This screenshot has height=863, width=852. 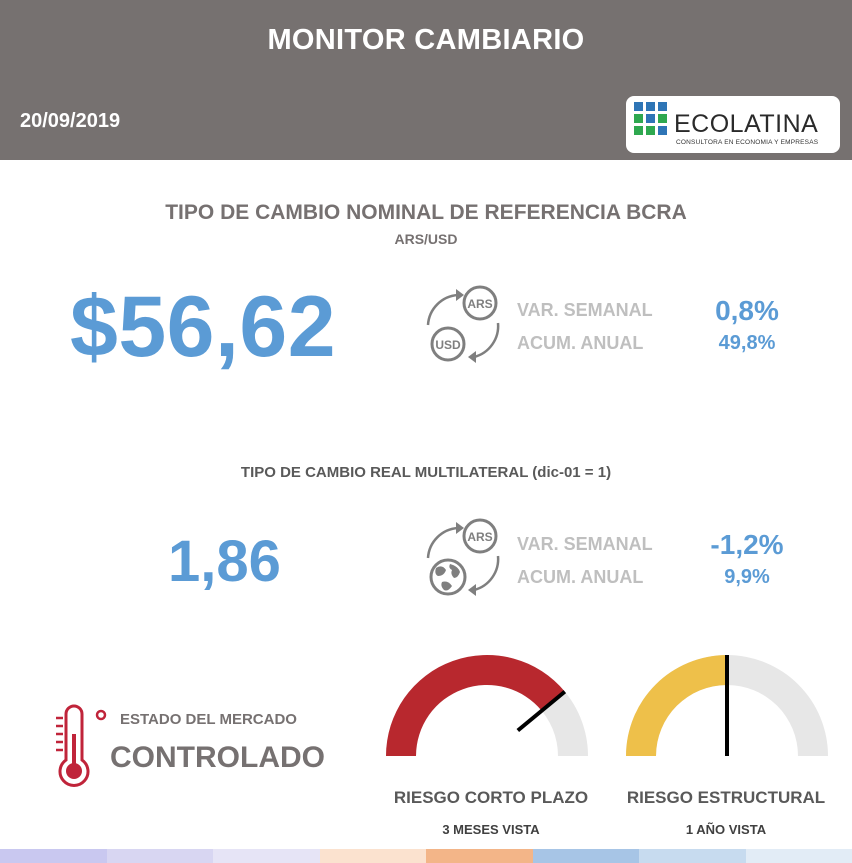 What do you see at coordinates (426, 40) in the screenshot?
I see `page-title: MONITOR CAMBIARIO` at bounding box center [426, 40].